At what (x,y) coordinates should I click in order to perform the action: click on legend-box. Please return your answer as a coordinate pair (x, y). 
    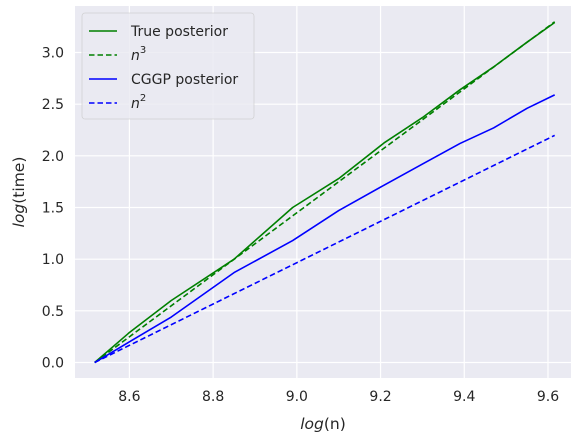
    Looking at the image, I should click on (168, 66).